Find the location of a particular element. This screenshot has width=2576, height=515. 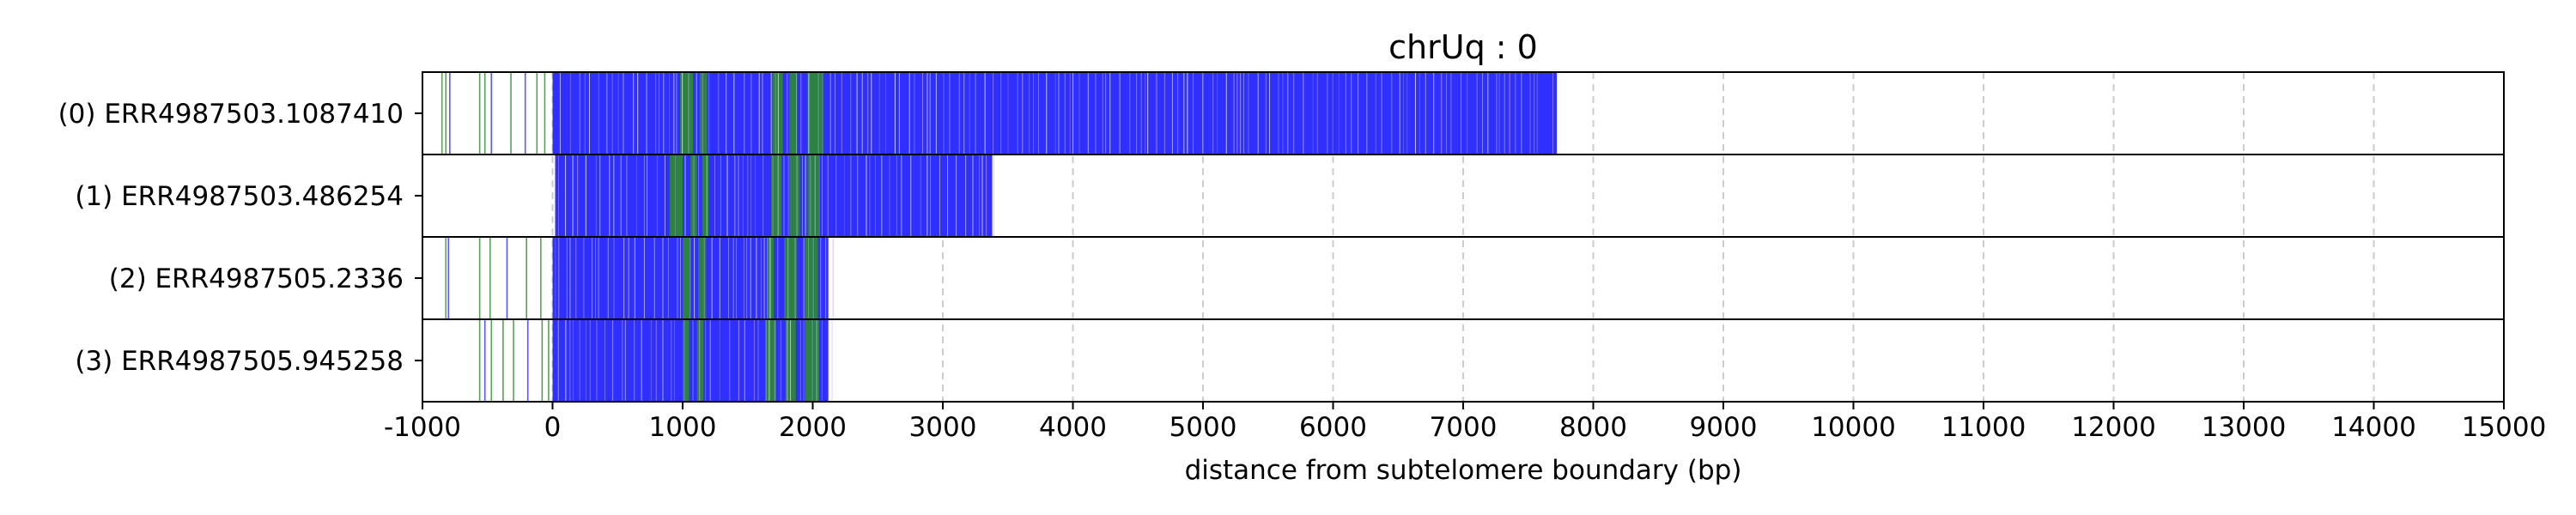

x-tick-label: 1000 is located at coordinates (683, 427).